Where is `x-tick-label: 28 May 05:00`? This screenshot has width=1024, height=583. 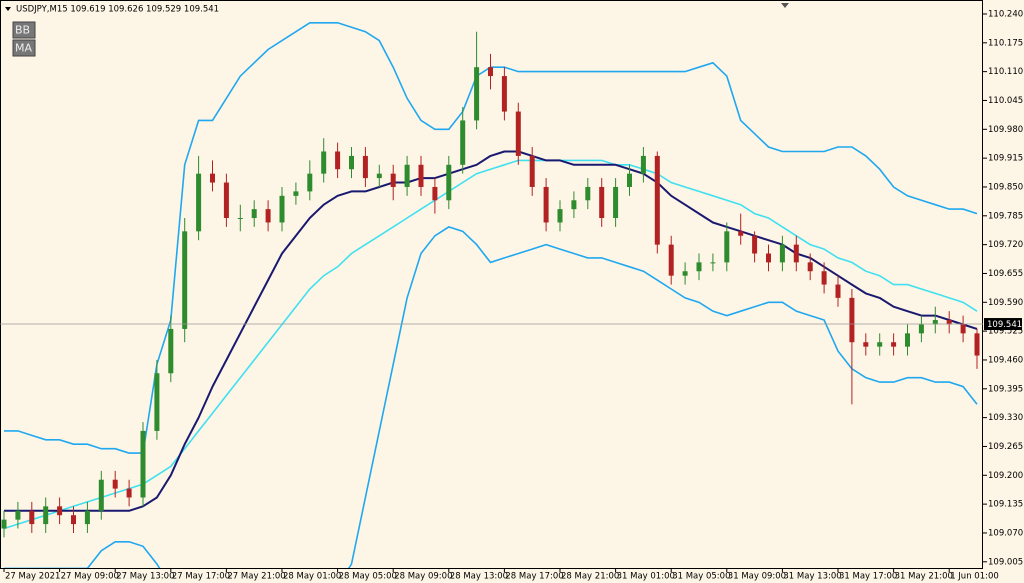 x-tick-label: 28 May 05:00 is located at coordinates (368, 577).